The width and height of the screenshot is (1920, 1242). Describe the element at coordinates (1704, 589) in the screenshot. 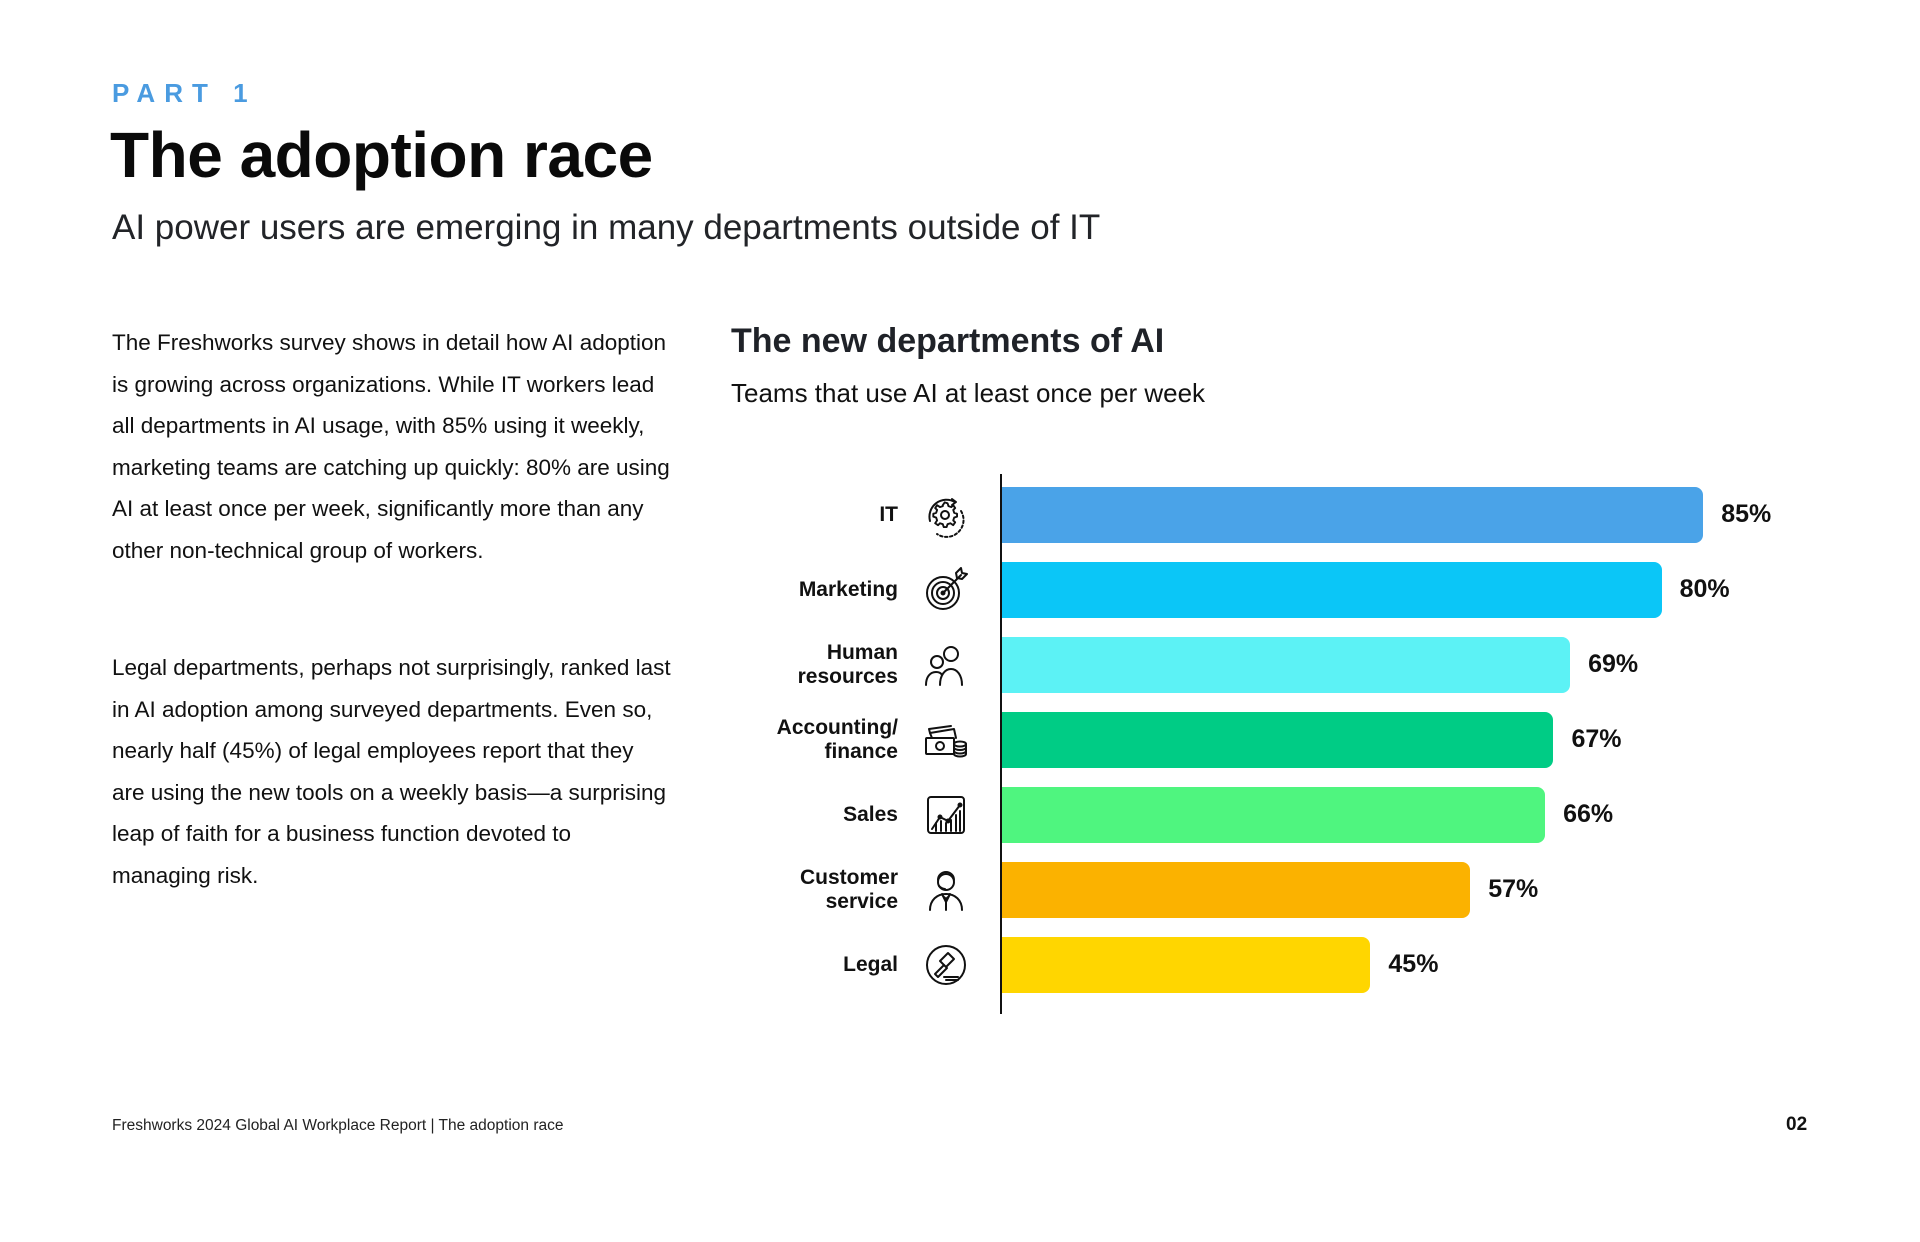

I see `chart-value-label: 80%` at that location.